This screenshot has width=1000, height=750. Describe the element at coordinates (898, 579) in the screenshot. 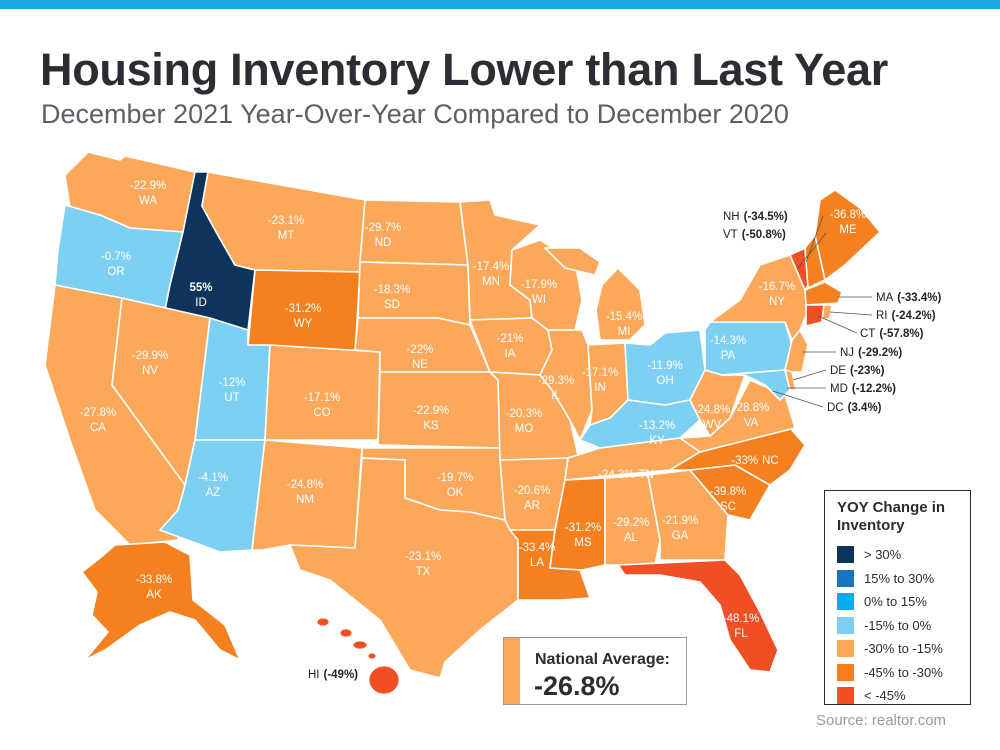

I see `legend-item: 15% to 30%` at that location.